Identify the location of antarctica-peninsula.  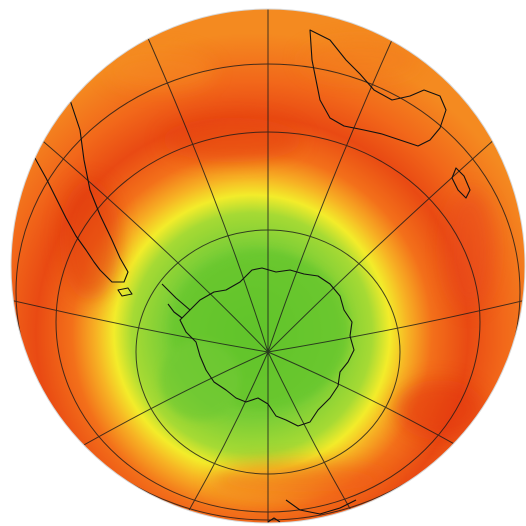
(176, 301).